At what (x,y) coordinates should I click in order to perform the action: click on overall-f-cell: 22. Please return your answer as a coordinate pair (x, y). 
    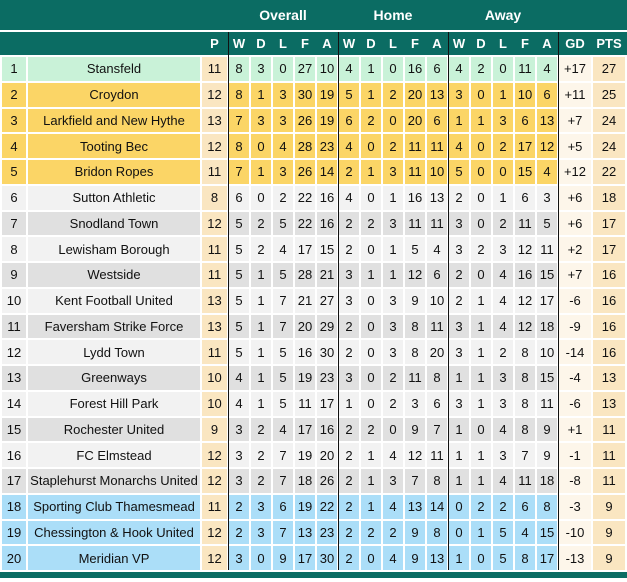
    Looking at the image, I should click on (305, 197).